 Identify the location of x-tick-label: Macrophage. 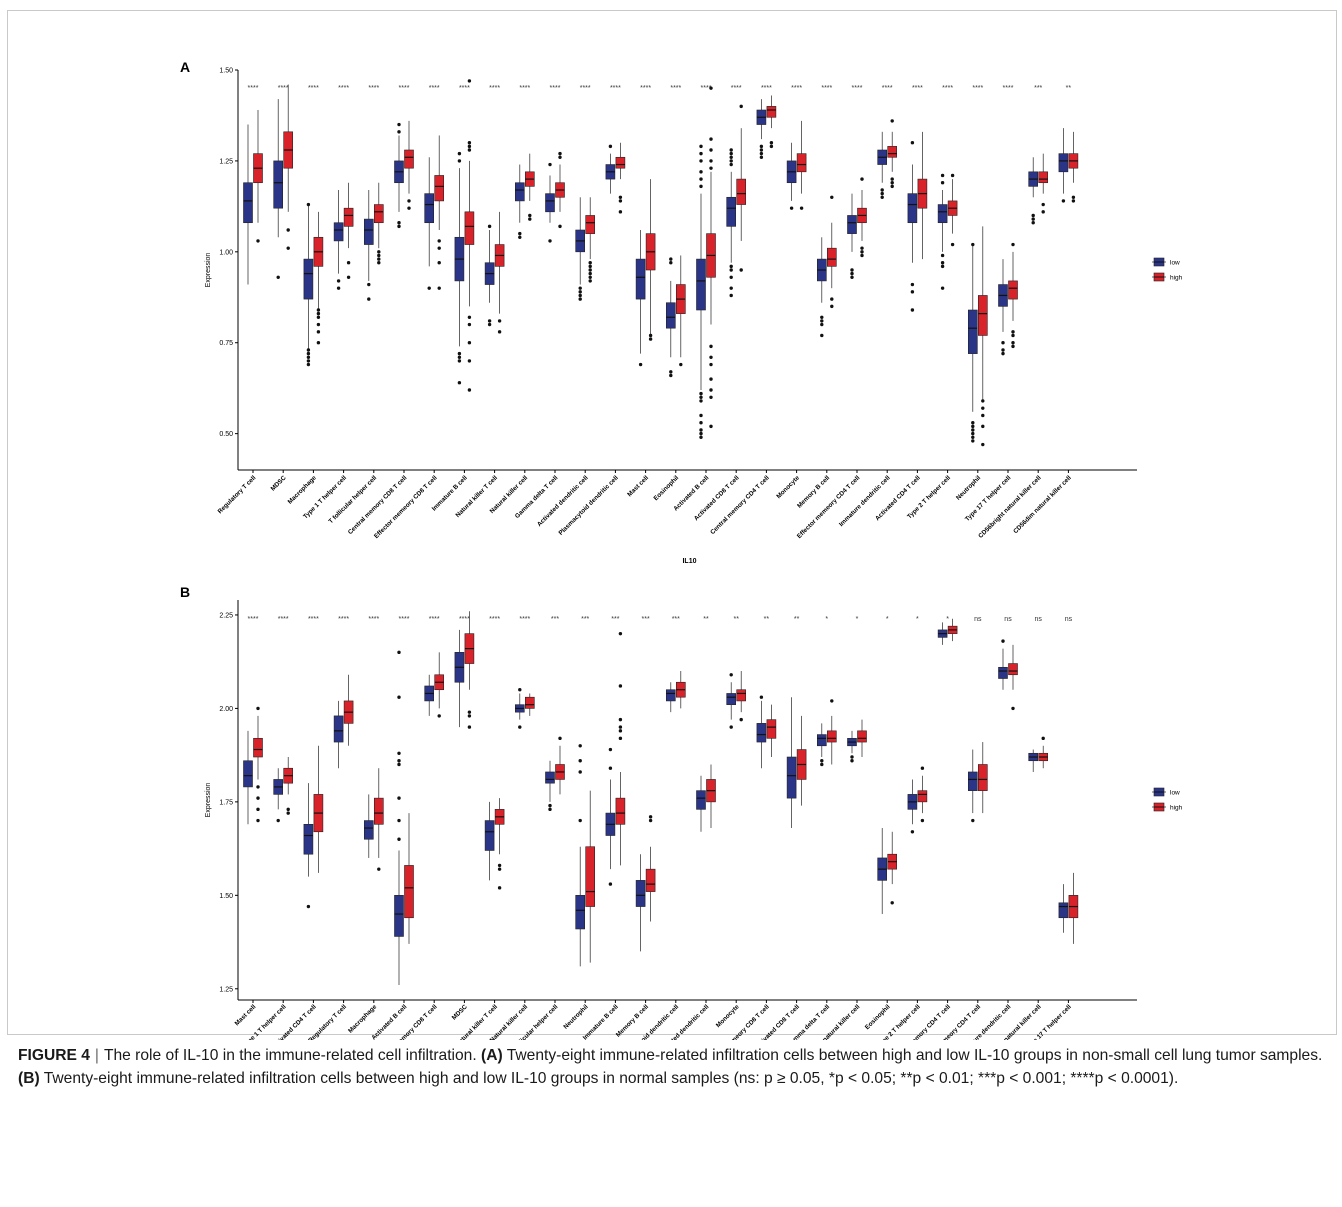
(363, 1019).